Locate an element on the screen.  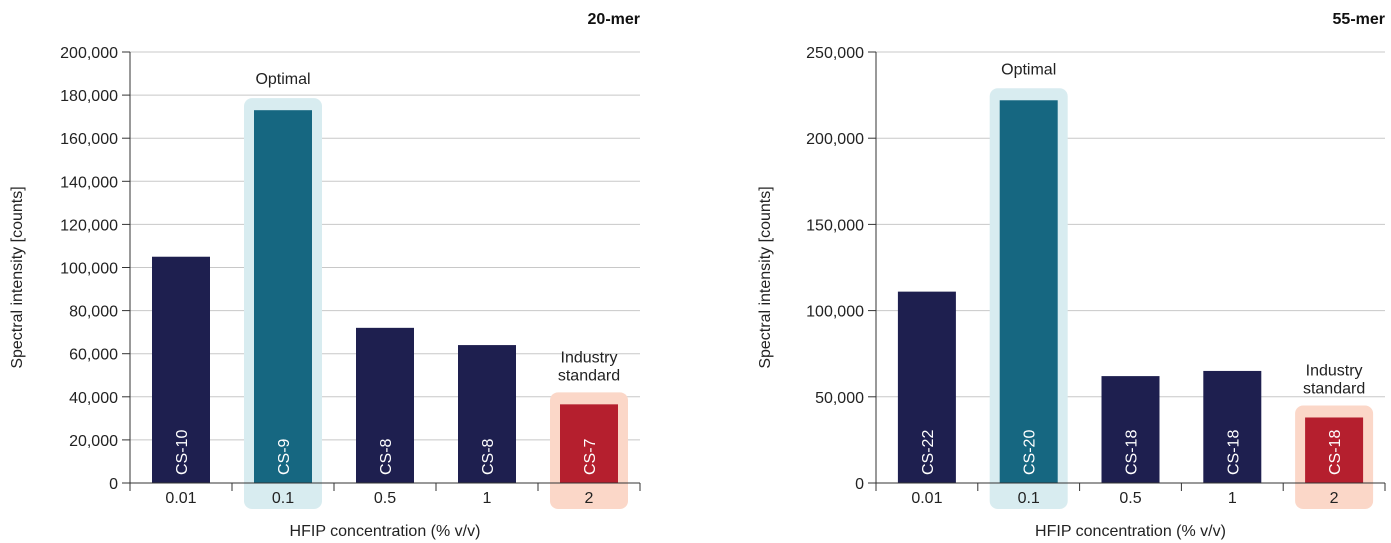
y-tick-label: 20,000 is located at coordinates (93, 441).